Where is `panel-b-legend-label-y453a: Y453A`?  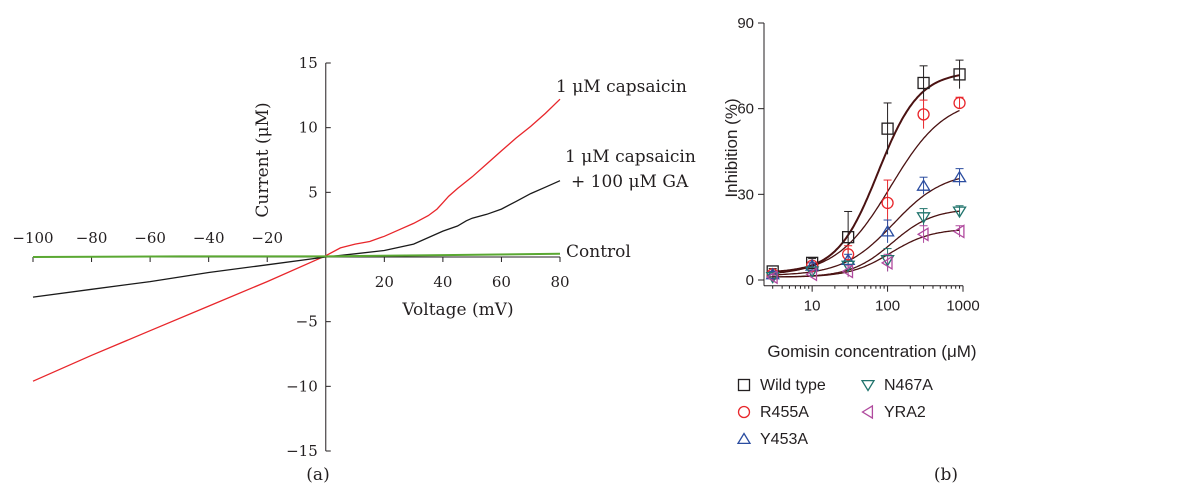 panel-b-legend-label-y453a: Y453A is located at coordinates (784, 439).